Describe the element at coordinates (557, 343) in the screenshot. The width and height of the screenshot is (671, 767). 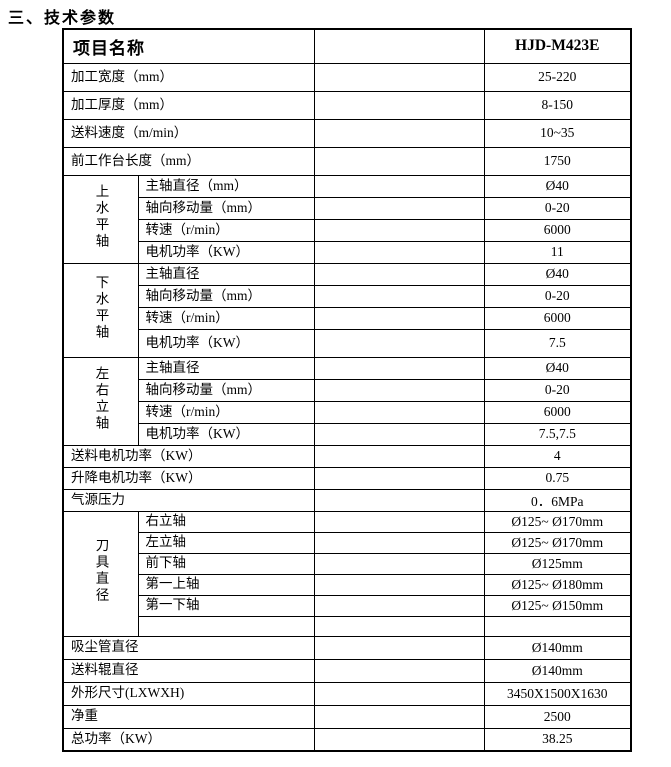
I see `param-value: 7.5` at that location.